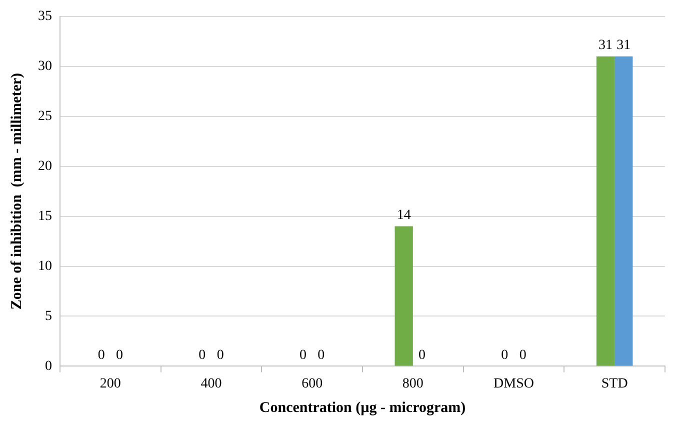 Image resolution: width=673 pixels, height=425 pixels. I want to click on x-tick-label: 800, so click(413, 384).